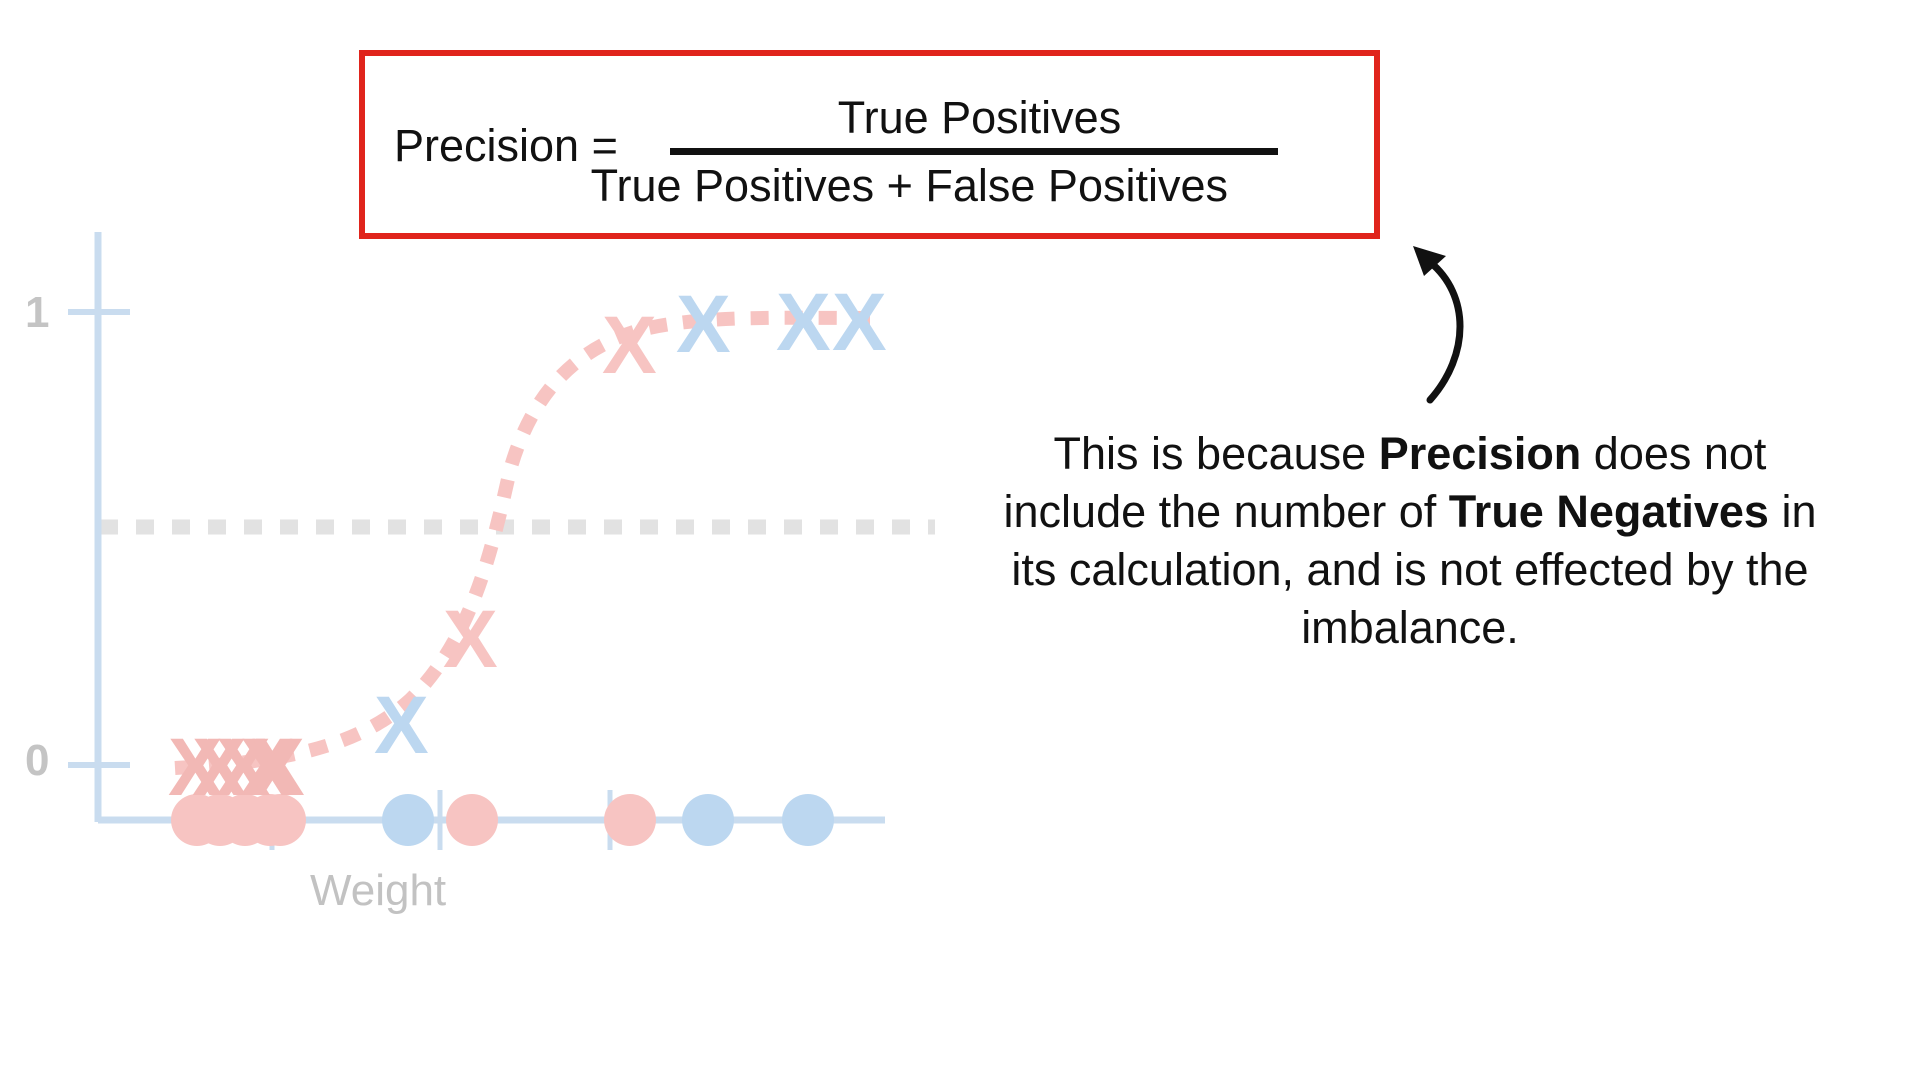 The width and height of the screenshot is (1920, 1080). I want to click on x-markers-blue: X X X X, so click(630, 524).